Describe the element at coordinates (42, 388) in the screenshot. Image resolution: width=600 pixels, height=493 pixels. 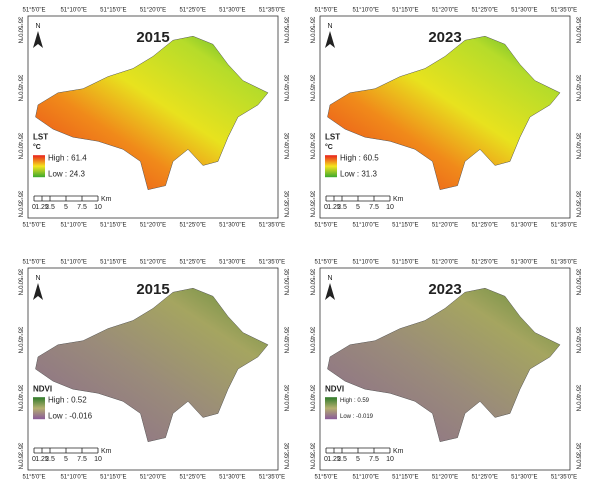
I see `legend-title: NDVI` at that location.